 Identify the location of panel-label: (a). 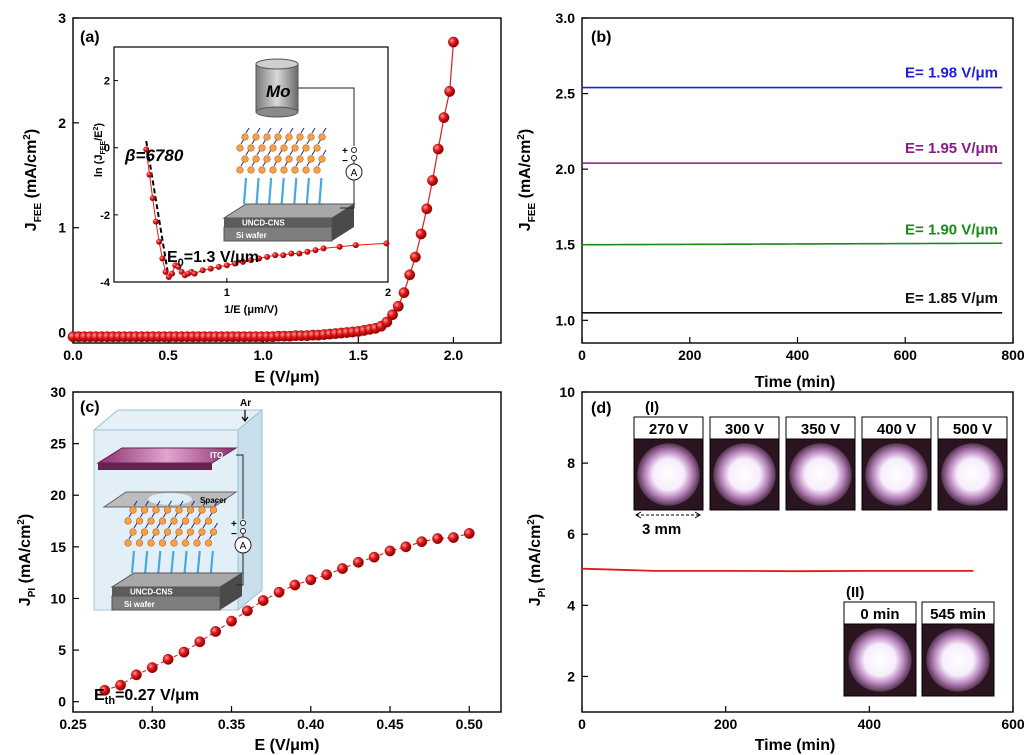
(90, 37).